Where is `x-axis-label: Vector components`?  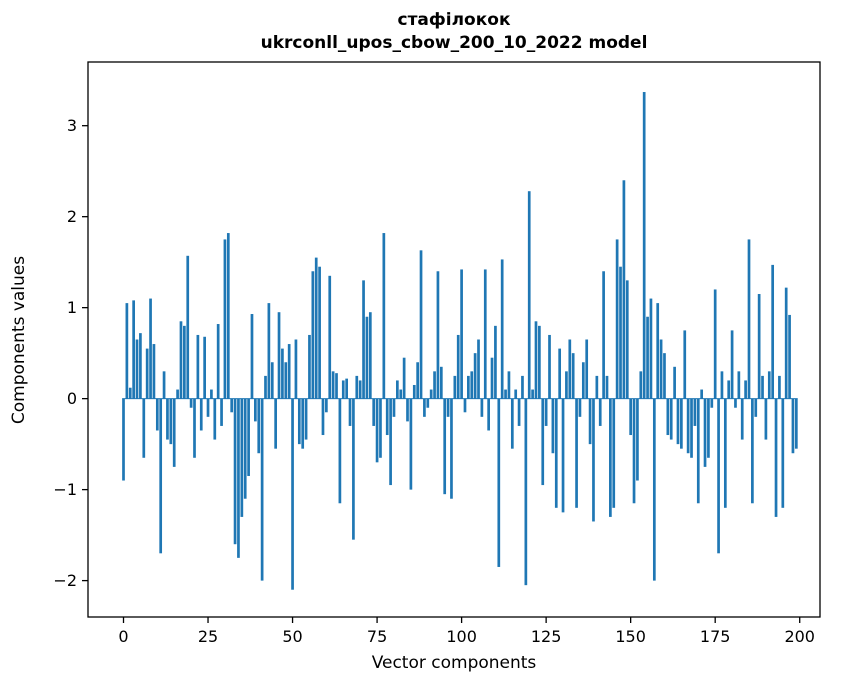
x-axis-label: Vector components is located at coordinates (454, 663).